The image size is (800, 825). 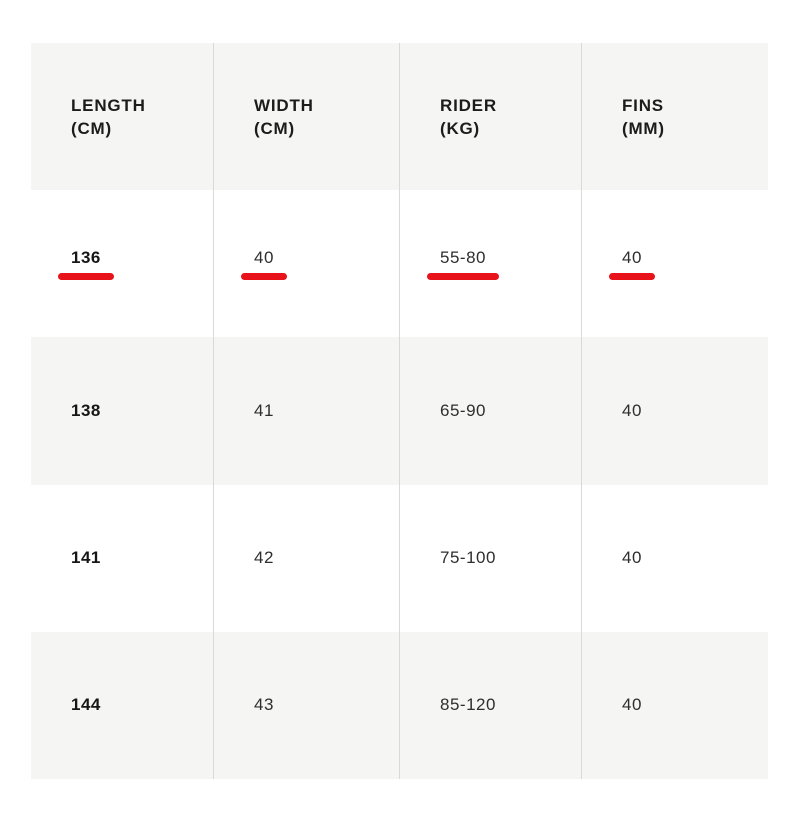 What do you see at coordinates (306, 411) in the screenshot?
I see `cell-width: 41` at bounding box center [306, 411].